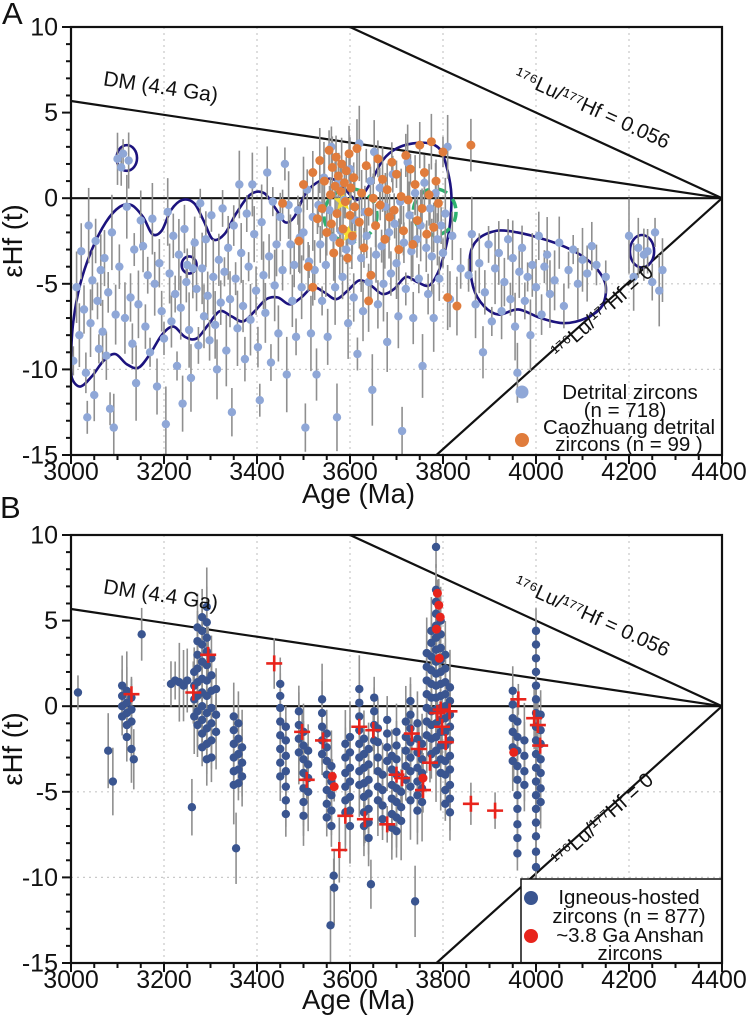  Describe the element at coordinates (10, 507) in the screenshot. I see `panel-b-label: B` at that location.